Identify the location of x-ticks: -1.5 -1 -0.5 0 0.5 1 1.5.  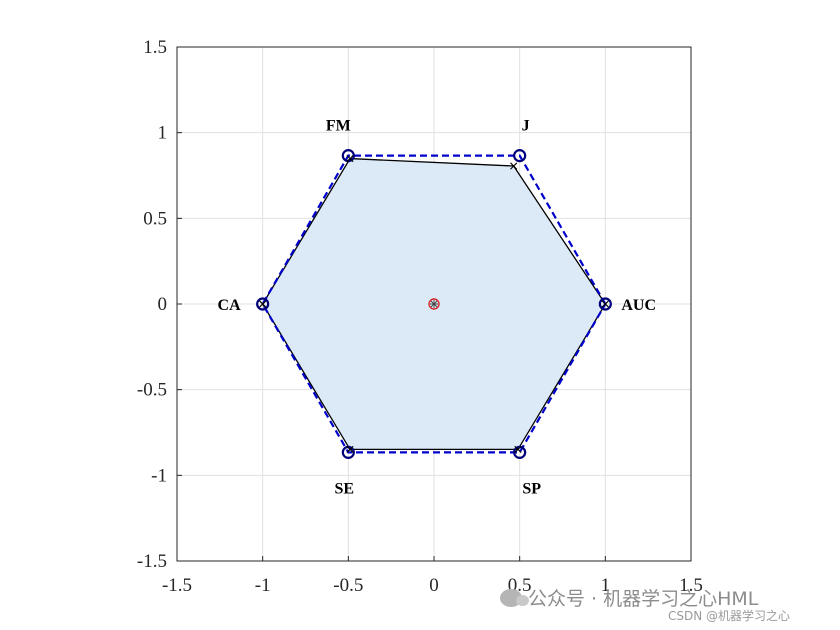
(432, 576).